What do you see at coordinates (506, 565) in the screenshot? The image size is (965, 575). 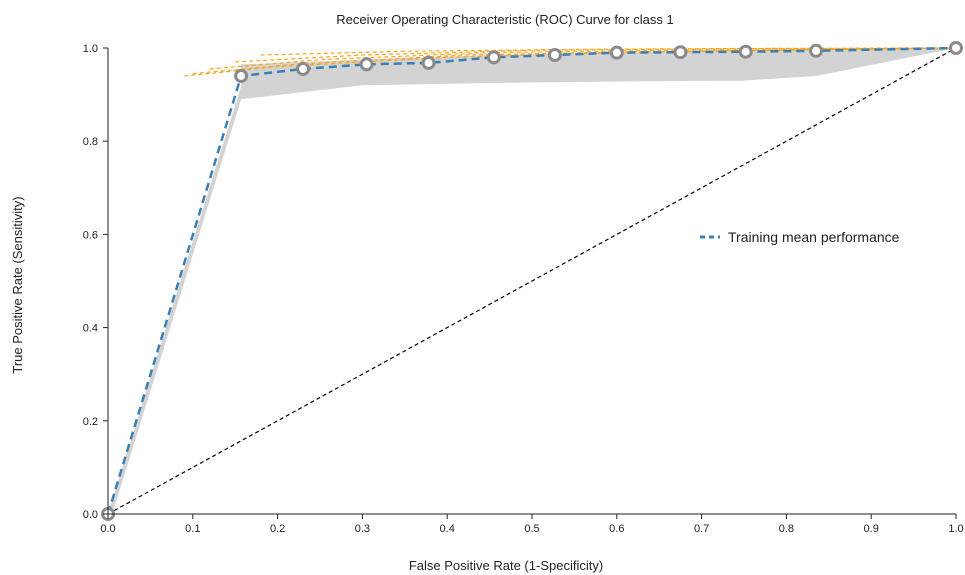 I see `x-axis-title: False Positive Rate (1-Specificity)` at bounding box center [506, 565].